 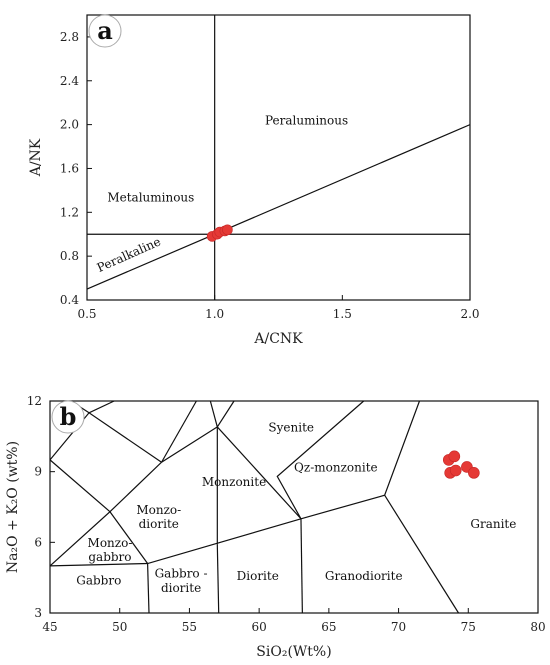 I want to click on x-tick: 0.5, so click(x=87, y=308).